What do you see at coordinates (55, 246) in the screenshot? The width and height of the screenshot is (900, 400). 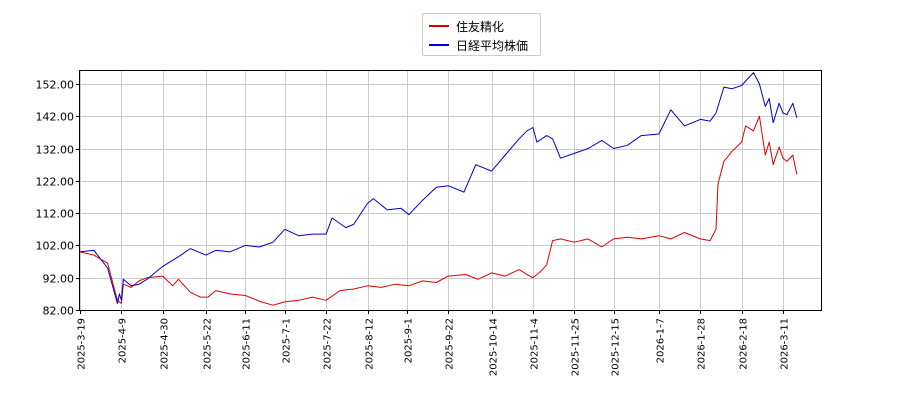 I see `y-tick-label: 102.00` at bounding box center [55, 246].